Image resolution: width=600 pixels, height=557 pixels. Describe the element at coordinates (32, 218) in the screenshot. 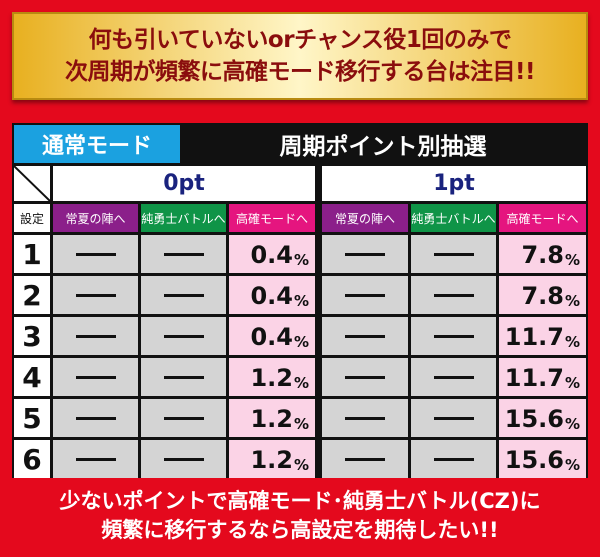

I see `setting-header: 設定` at that location.